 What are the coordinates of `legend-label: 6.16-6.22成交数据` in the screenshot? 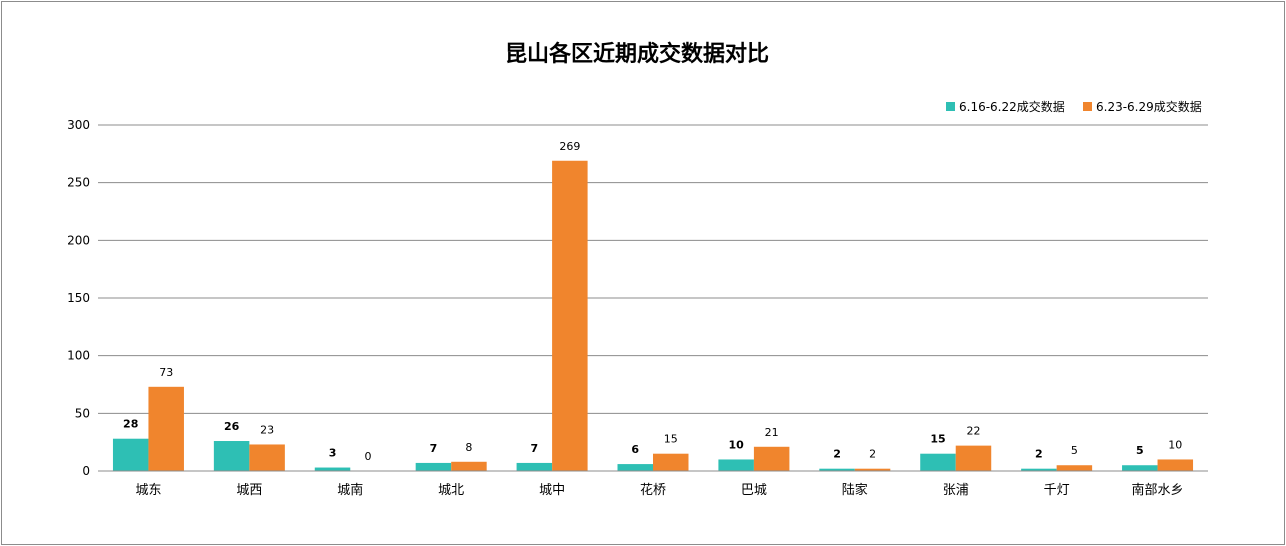 It's located at (1012, 106).